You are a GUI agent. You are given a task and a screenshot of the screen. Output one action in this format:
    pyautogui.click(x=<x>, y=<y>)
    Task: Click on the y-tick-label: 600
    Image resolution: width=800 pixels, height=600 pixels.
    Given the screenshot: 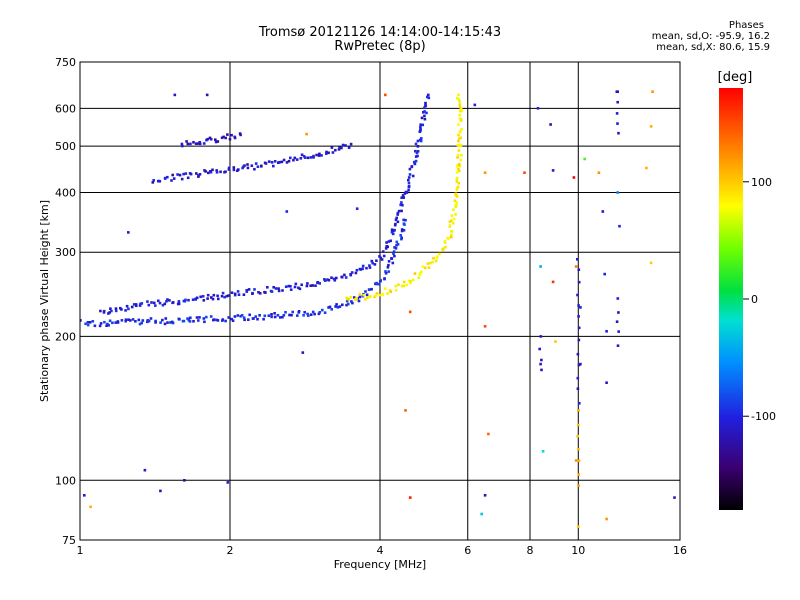 What is the action you would take?
    pyautogui.click(x=65, y=108)
    